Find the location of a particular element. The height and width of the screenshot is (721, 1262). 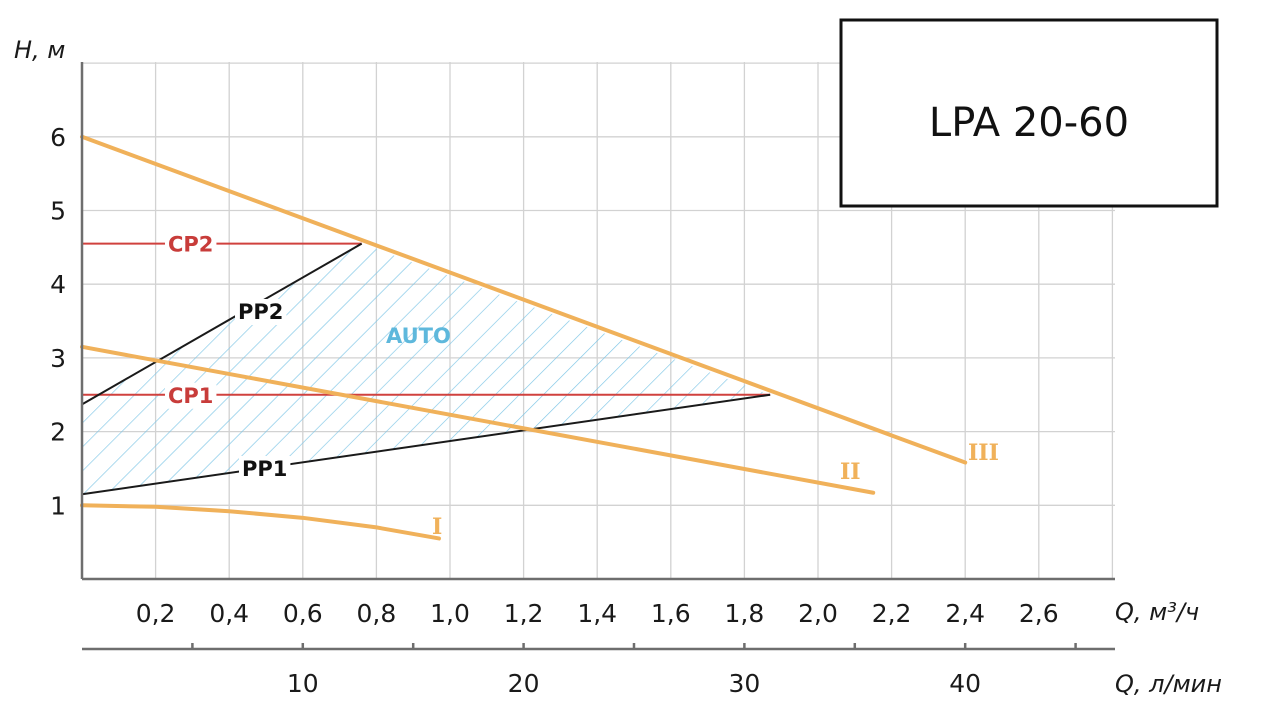

label-curve-iii: III is located at coordinates (983, 453).